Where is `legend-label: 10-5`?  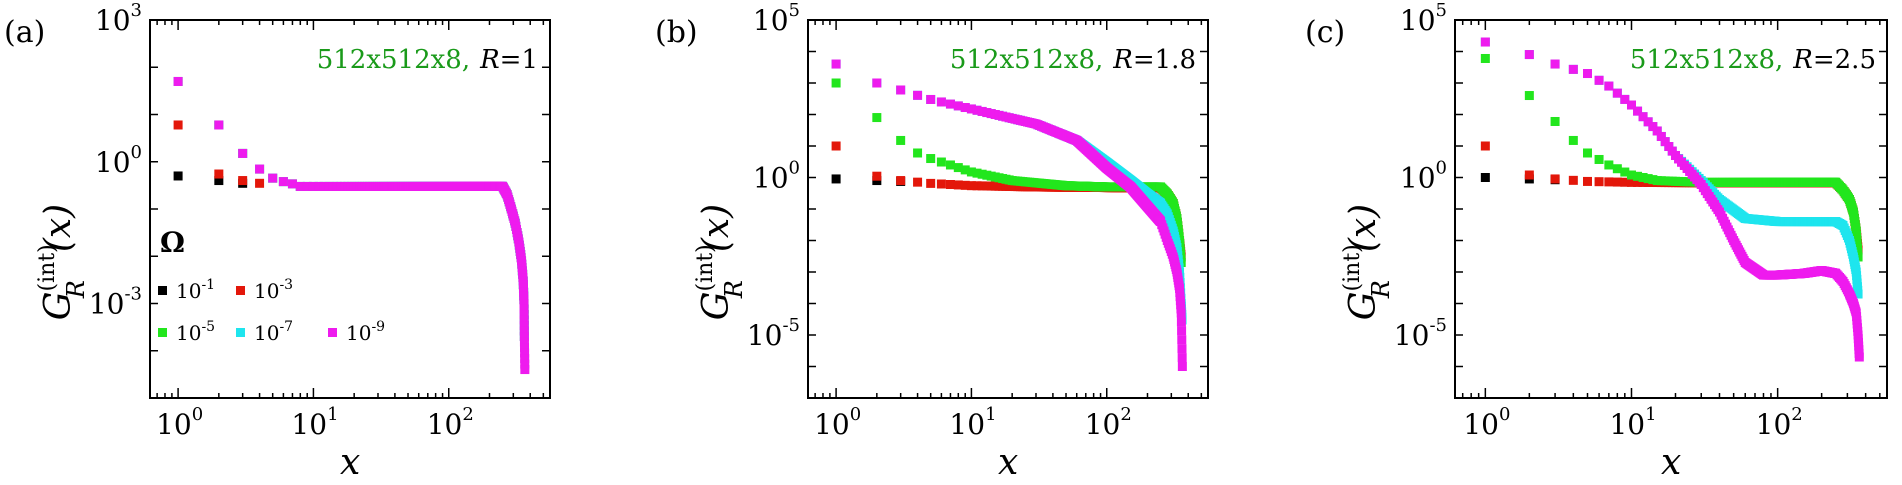 legend-label: 10-5 is located at coordinates (195, 332).